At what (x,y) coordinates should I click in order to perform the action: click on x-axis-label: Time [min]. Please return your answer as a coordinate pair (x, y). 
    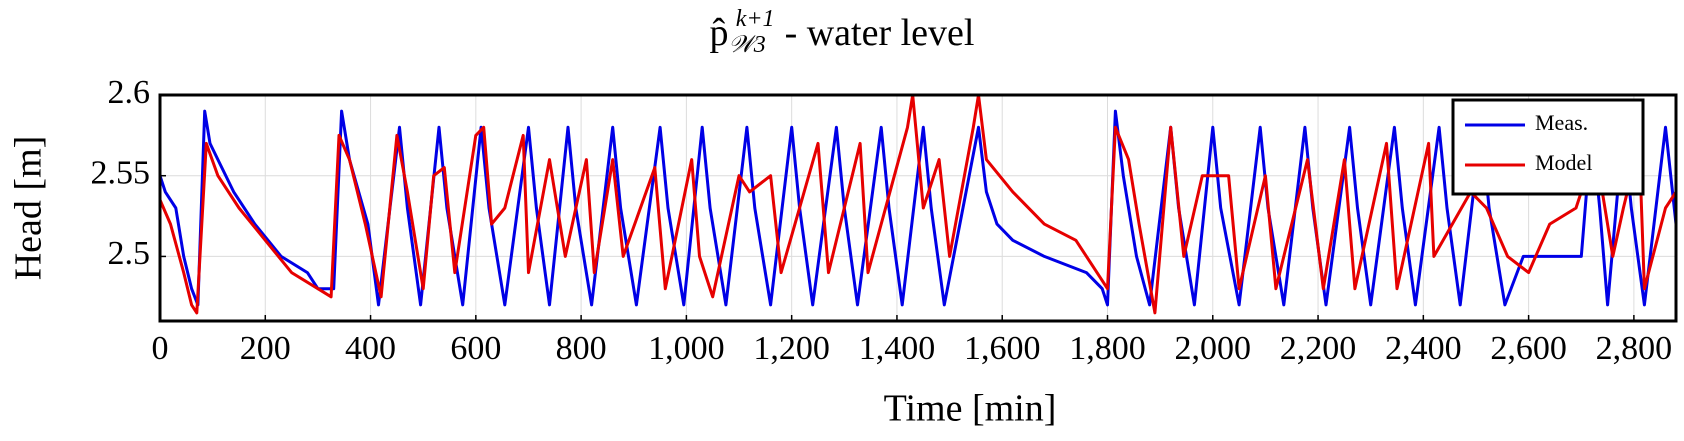
    Looking at the image, I should click on (970, 409).